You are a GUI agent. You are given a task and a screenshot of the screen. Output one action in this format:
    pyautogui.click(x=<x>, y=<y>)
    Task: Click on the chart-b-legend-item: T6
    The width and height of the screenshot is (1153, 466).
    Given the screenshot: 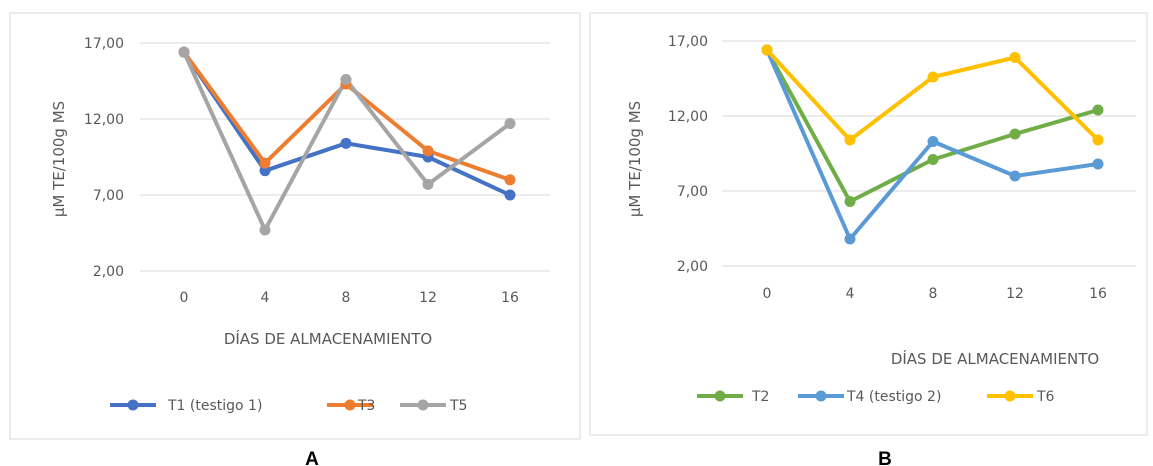 What is the action you would take?
    pyautogui.click(x=1021, y=397)
    